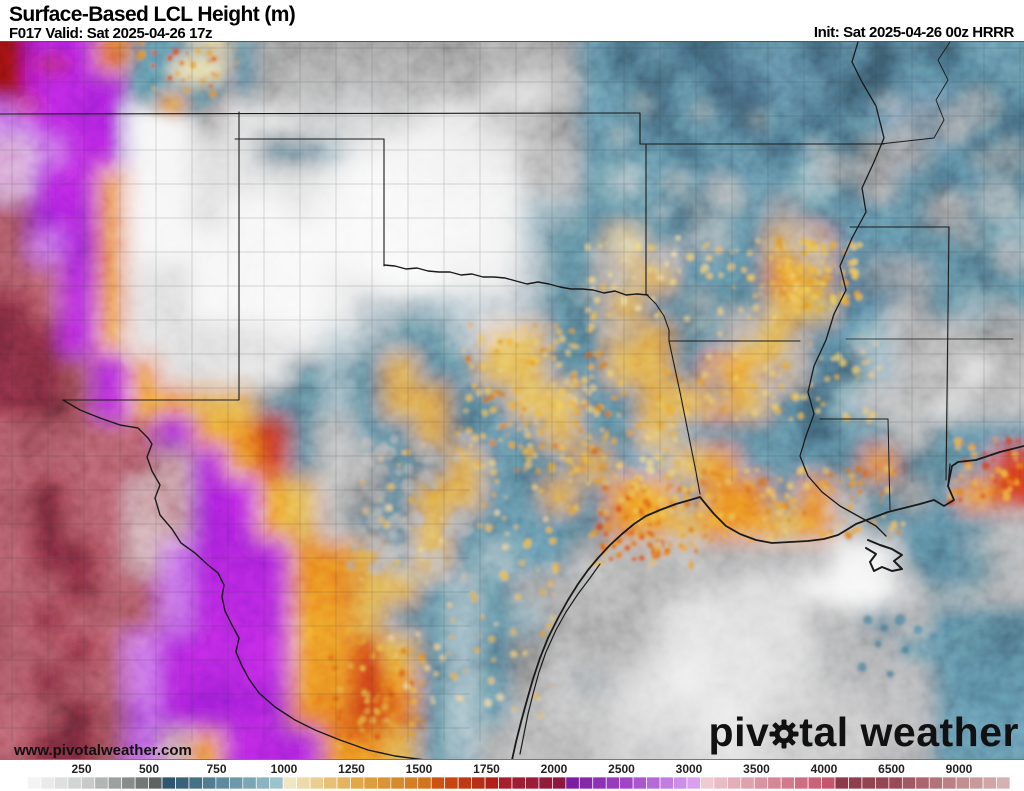 This screenshot has width=1024, height=791. I want to click on svg-text: 250, so click(81, 769).